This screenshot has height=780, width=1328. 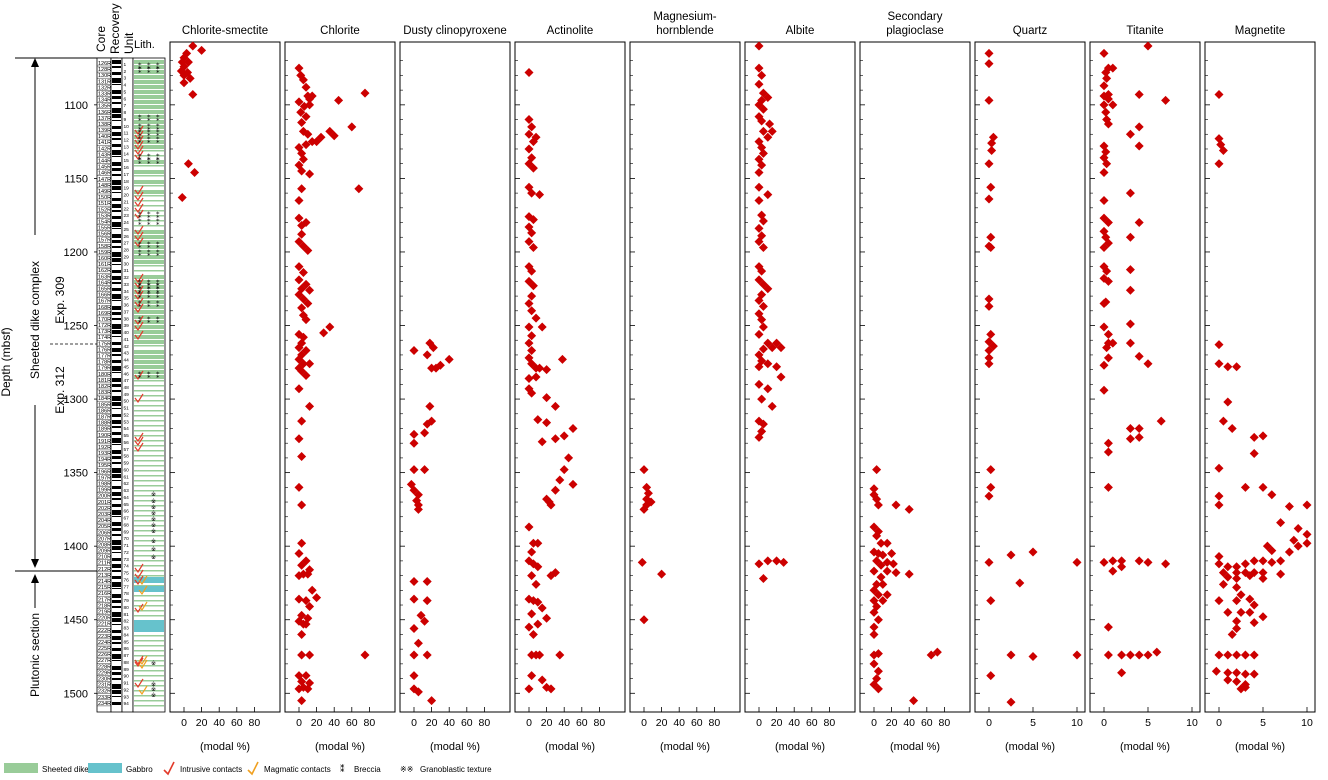 What do you see at coordinates (127, 223) in the screenshot?
I see `unit-label: 24` at bounding box center [127, 223].